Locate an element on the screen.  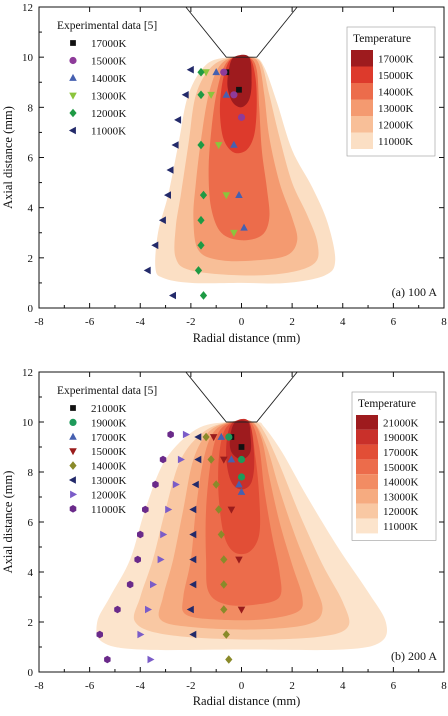
x-tick-label: -8 is located at coordinates (39, 322).